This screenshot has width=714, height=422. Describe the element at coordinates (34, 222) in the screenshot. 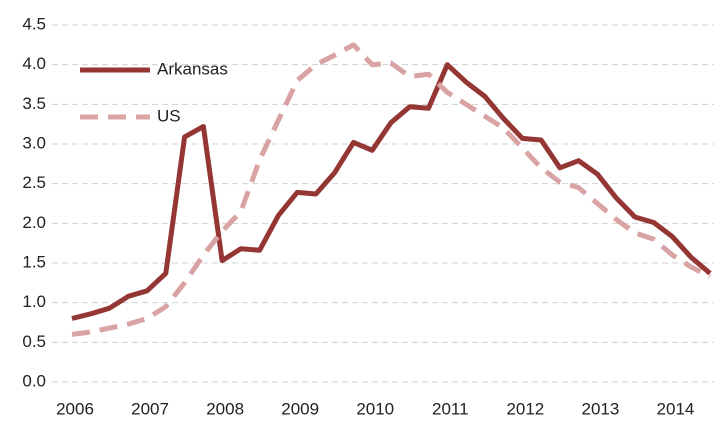

I see `y-tick-label: 2.0` at that location.